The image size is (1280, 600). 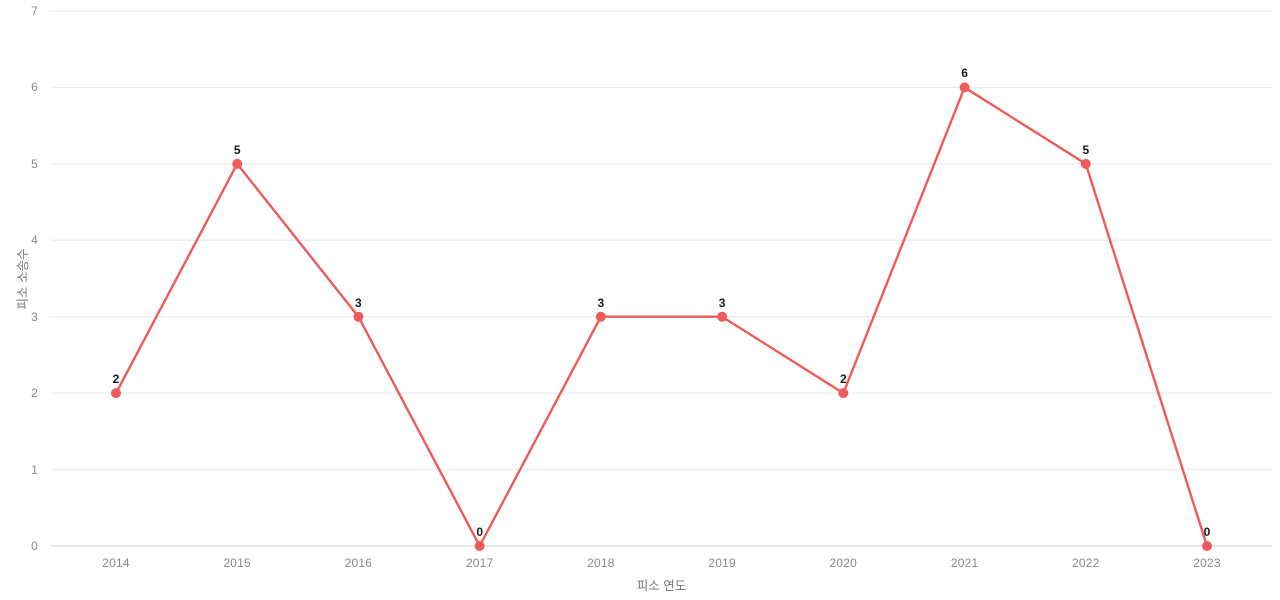 What do you see at coordinates (34, 163) in the screenshot?
I see `y-axis-tick-label: 5` at bounding box center [34, 163].